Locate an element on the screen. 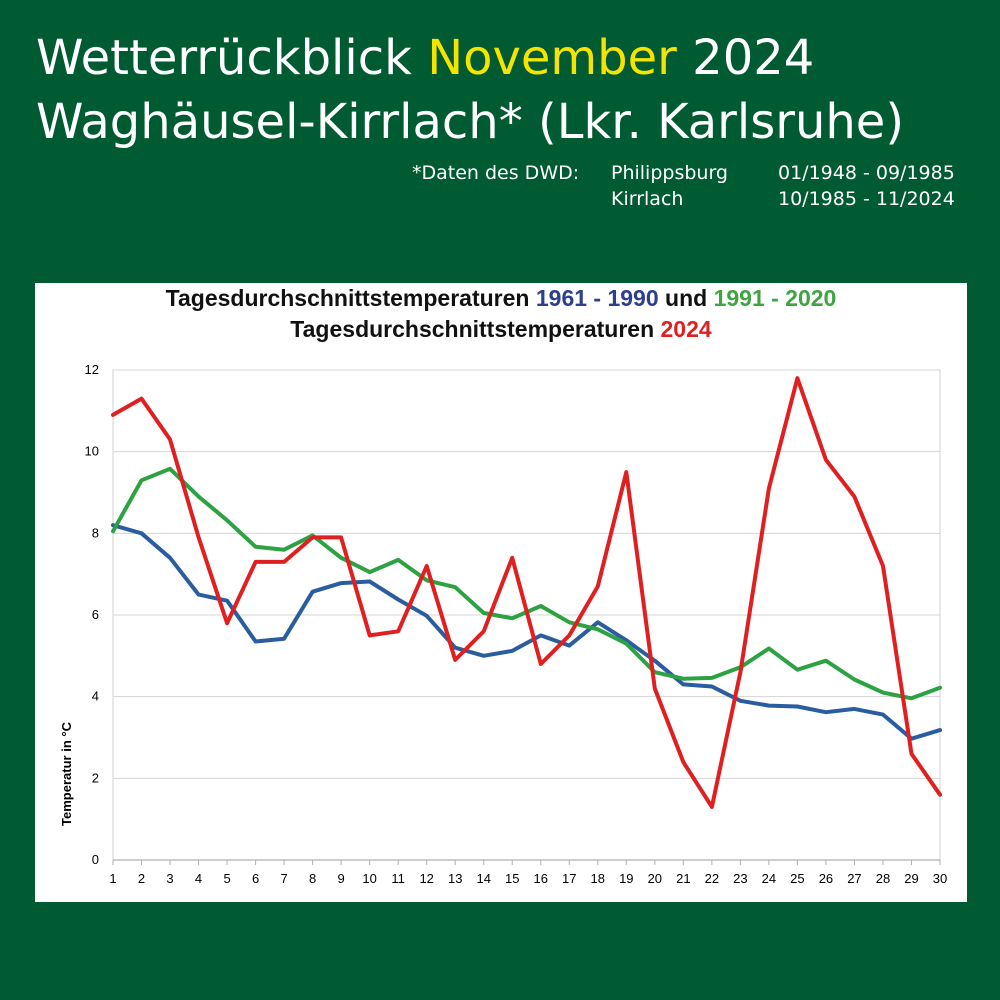 This screenshot has height=1000, width=1000. y-tick-label: 10 is located at coordinates (92, 451).